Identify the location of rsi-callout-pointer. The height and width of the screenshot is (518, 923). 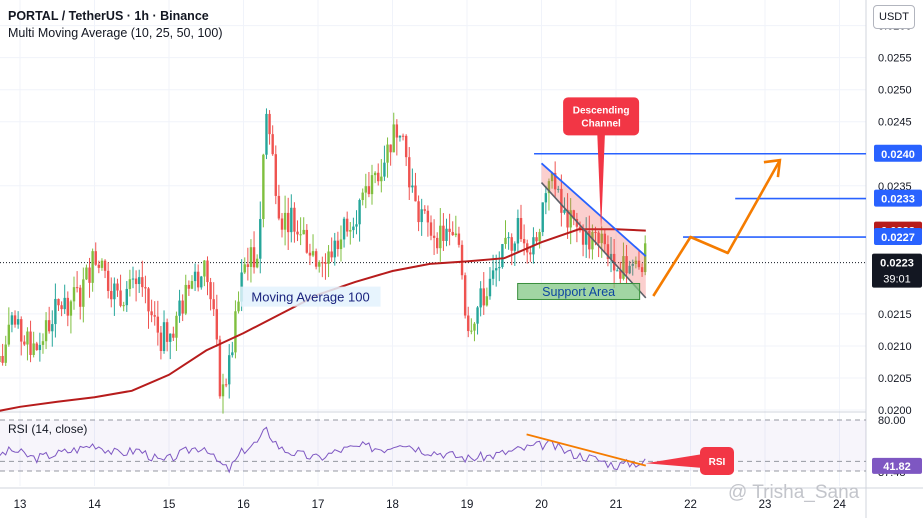
(674, 461).